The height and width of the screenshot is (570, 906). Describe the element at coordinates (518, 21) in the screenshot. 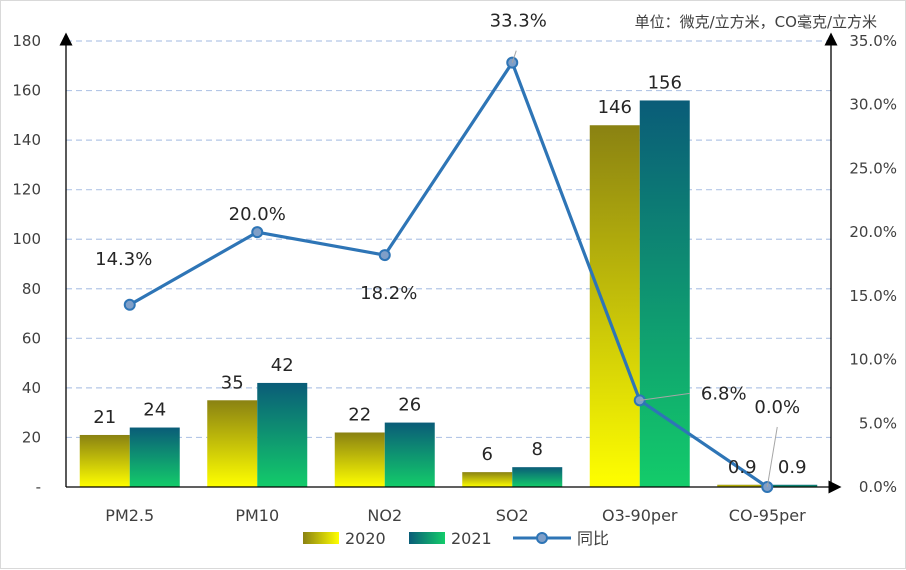

I see `yoy-label: 33.3%` at that location.